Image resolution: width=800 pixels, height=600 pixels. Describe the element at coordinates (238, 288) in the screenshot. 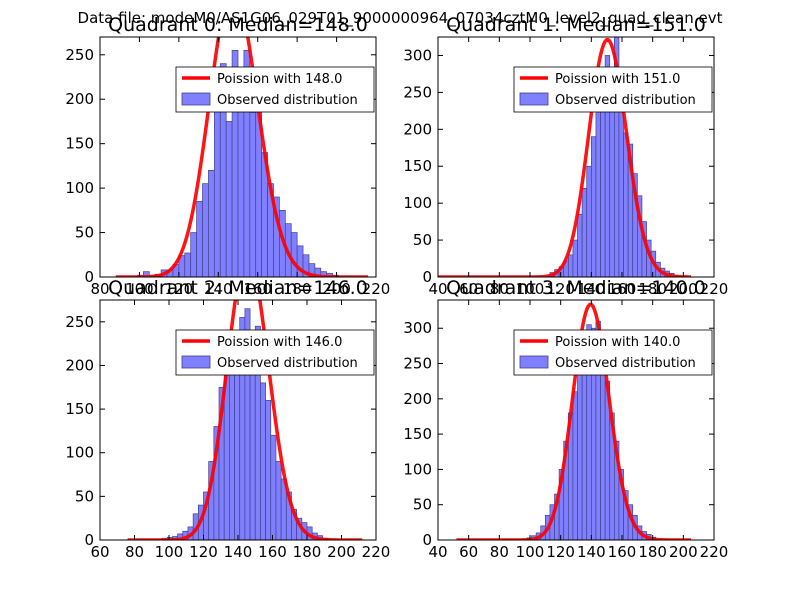

I see `panel-title: Quadrant 2: Median=146.0` at that location.